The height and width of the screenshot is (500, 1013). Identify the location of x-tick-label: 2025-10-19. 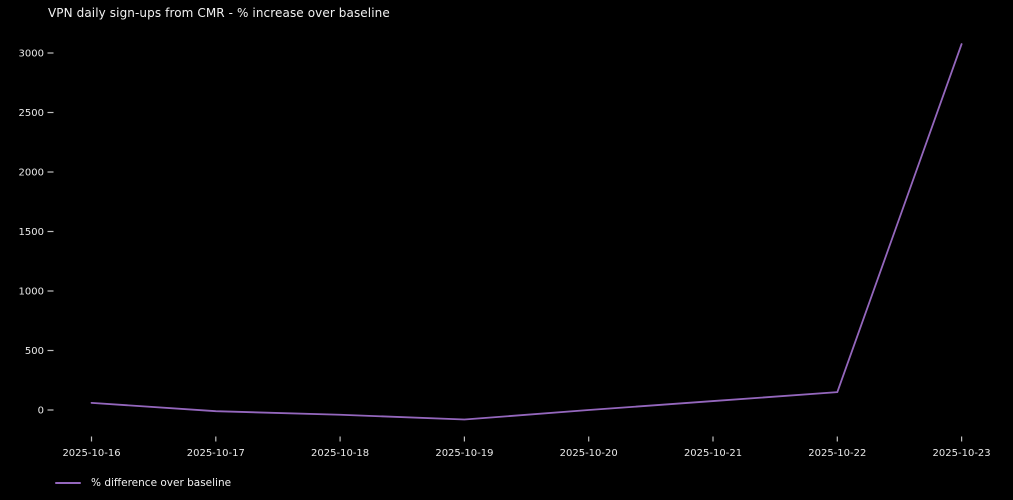
(464, 453).